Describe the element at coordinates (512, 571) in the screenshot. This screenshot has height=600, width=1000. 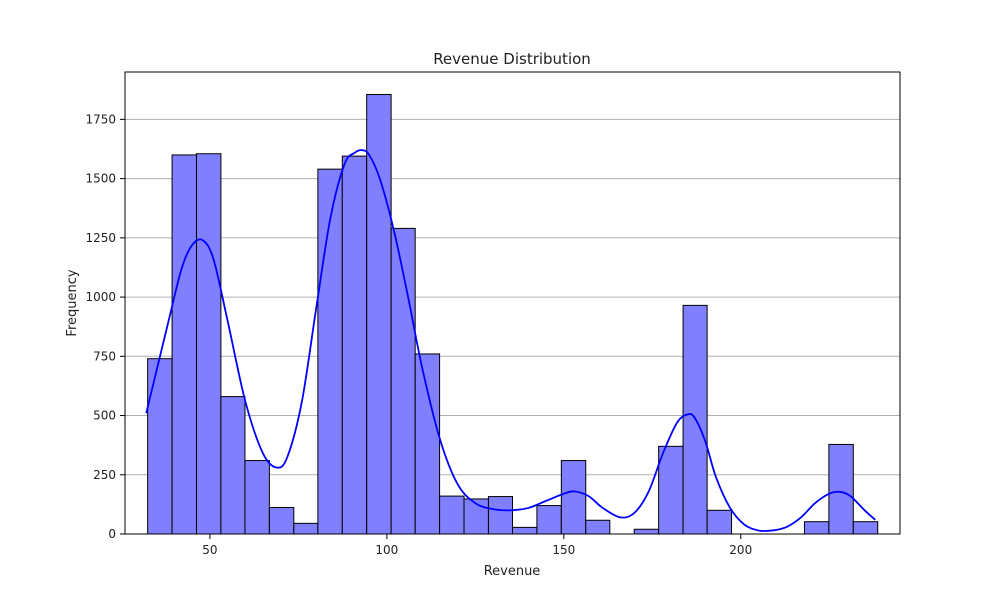
I see `x-axis-label: Revenue` at that location.